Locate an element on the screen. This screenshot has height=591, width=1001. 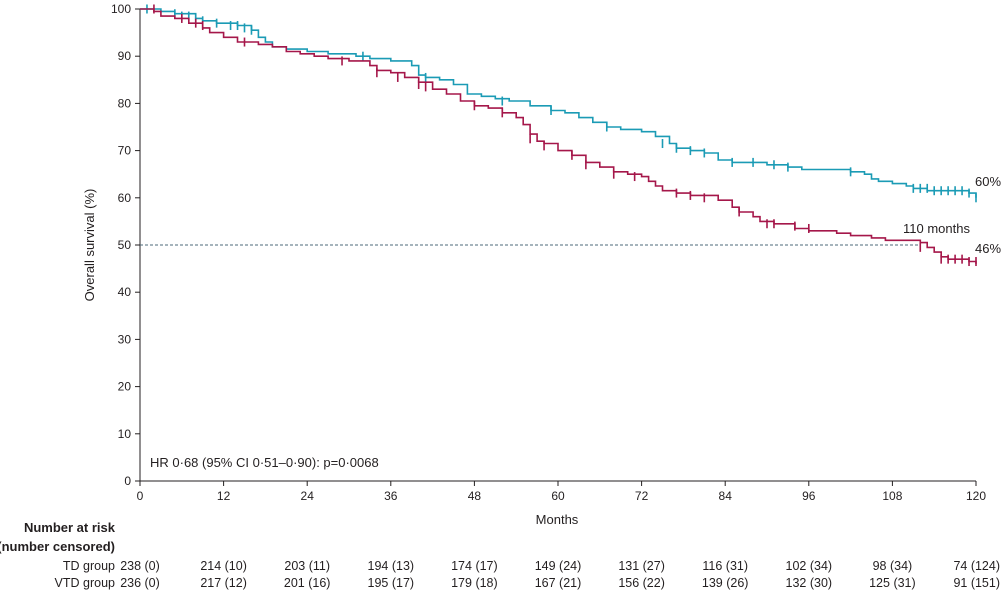
risk-cell: 174 (17) is located at coordinates (474, 566).